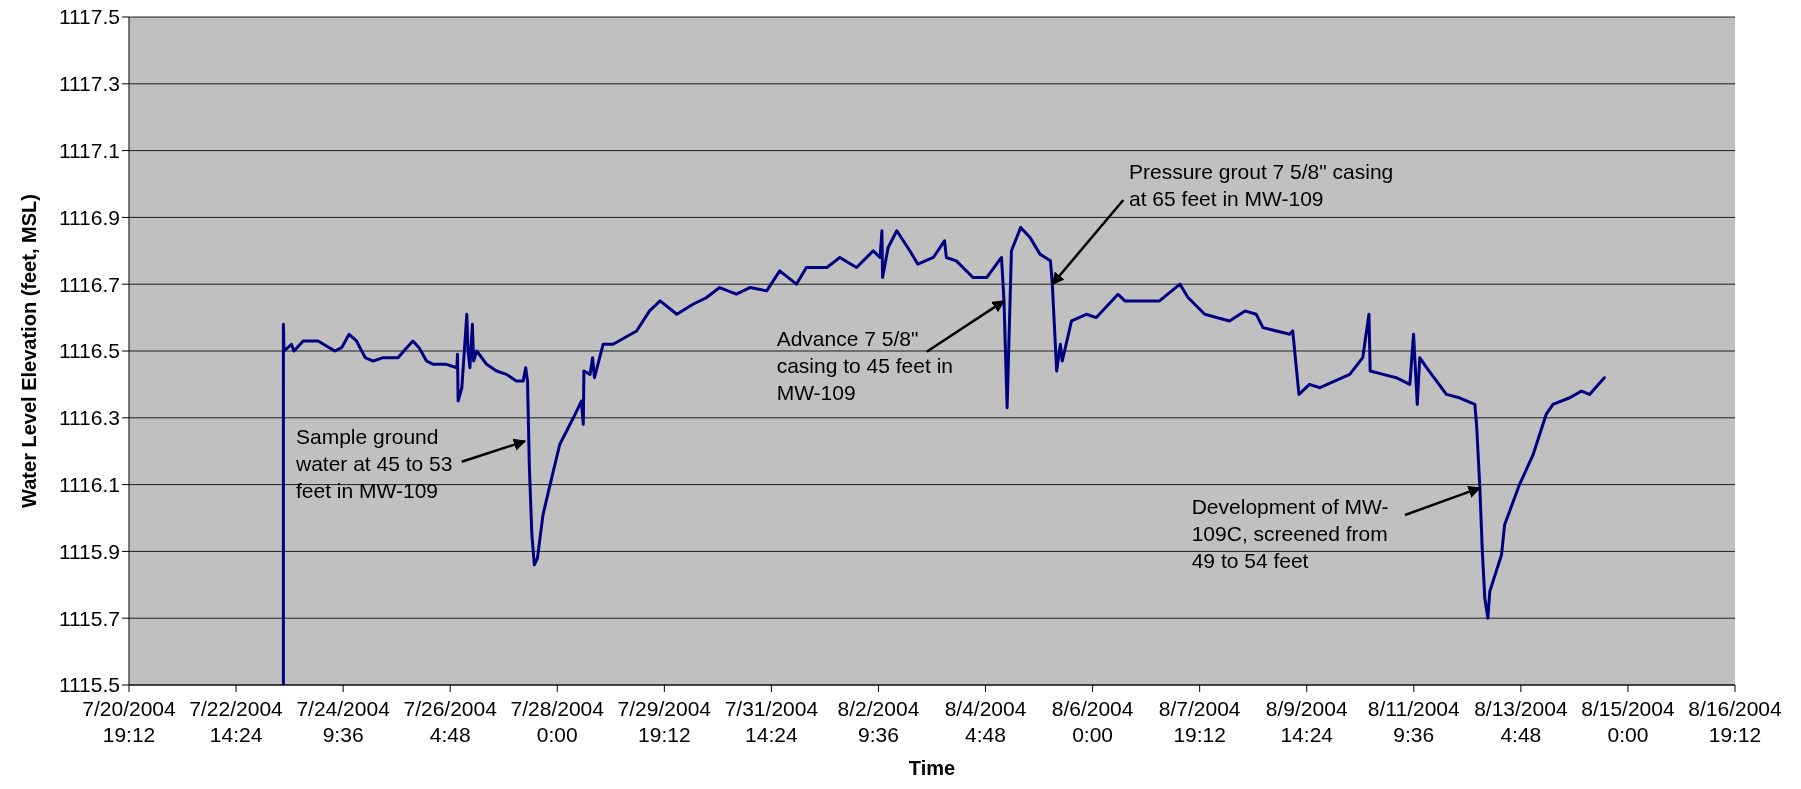 This screenshot has width=1801, height=789. Describe the element at coordinates (89, 485) in the screenshot. I see `y-tick-label: 1116.1` at that location.